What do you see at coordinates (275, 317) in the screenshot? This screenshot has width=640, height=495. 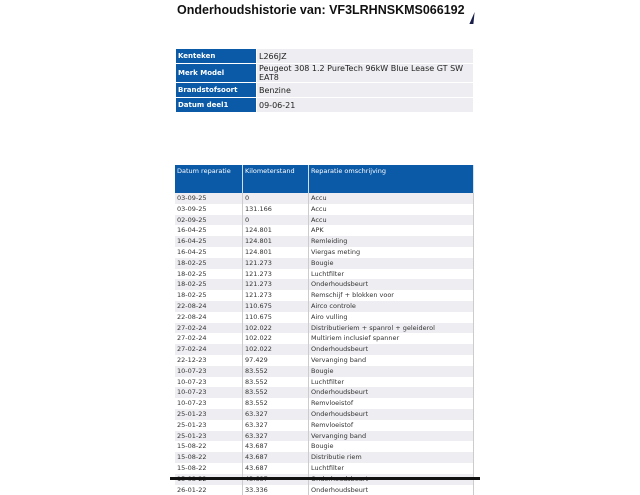 I see `mileage-cell: 110.675` at bounding box center [275, 317].